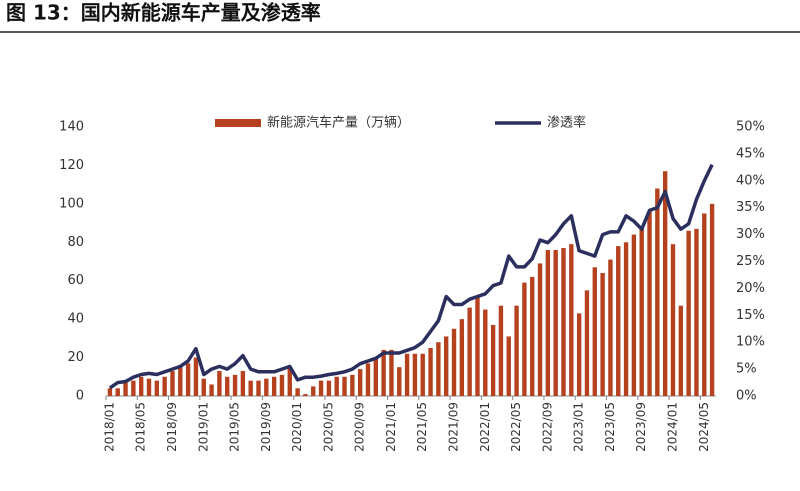 This screenshot has height=491, width=800. Describe the element at coordinates (750, 288) in the screenshot. I see `y2-tick-label: 20%` at that location.